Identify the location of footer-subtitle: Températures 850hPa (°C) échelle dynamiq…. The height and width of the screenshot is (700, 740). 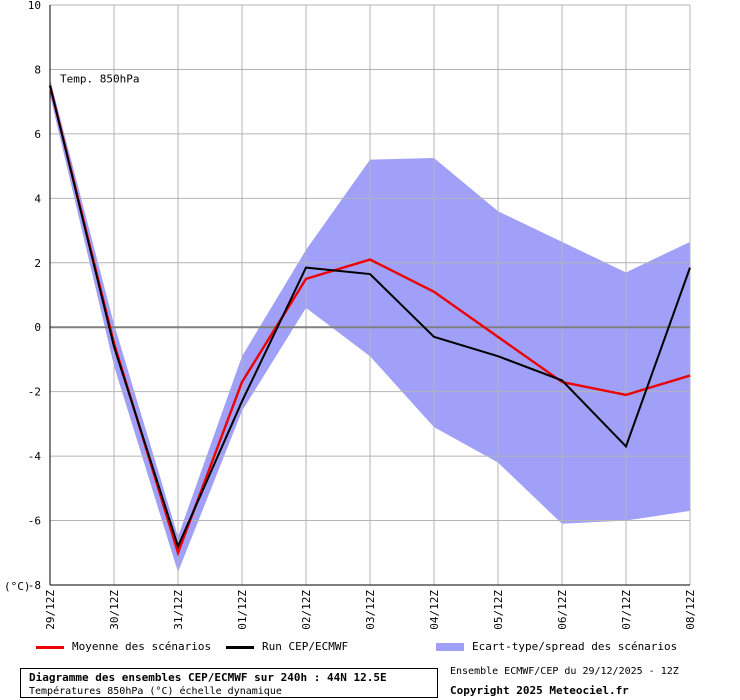
(155, 691).